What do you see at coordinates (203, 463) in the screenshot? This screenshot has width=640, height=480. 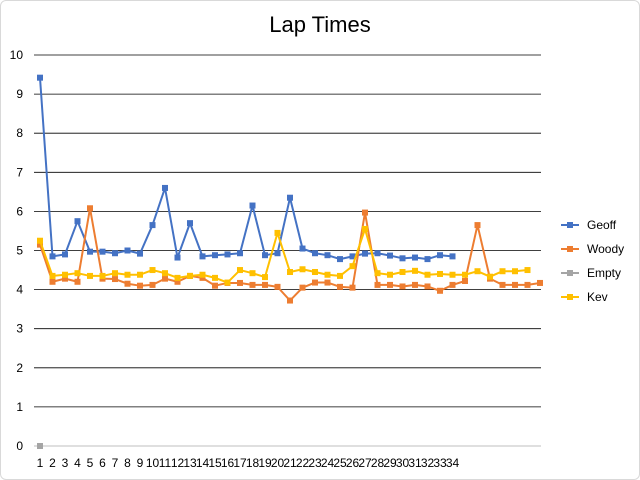 I see `x-tick-label: 14` at bounding box center [203, 463].